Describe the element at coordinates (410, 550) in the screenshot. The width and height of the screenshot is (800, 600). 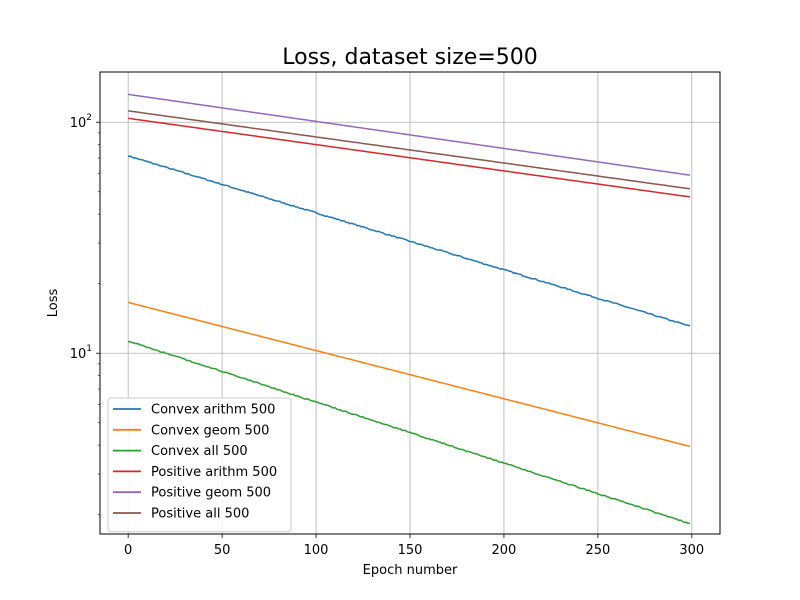
I see `x-tick-label: 150` at that location.